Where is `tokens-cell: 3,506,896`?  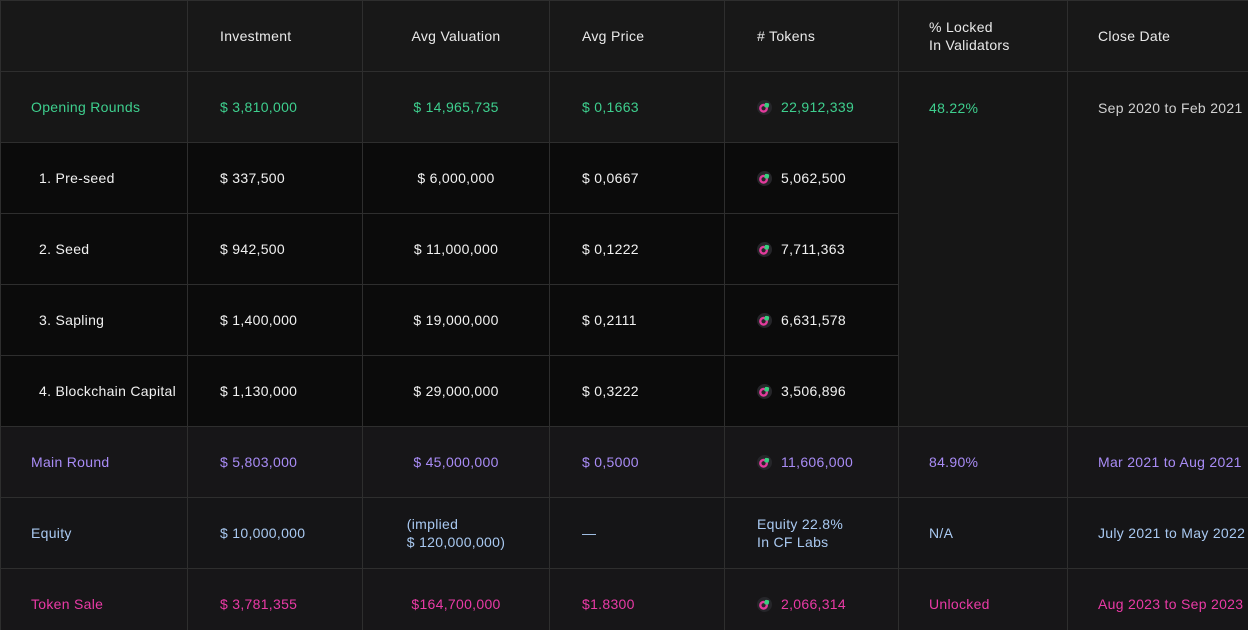
tokens-cell: 3,506,896 is located at coordinates (811, 391).